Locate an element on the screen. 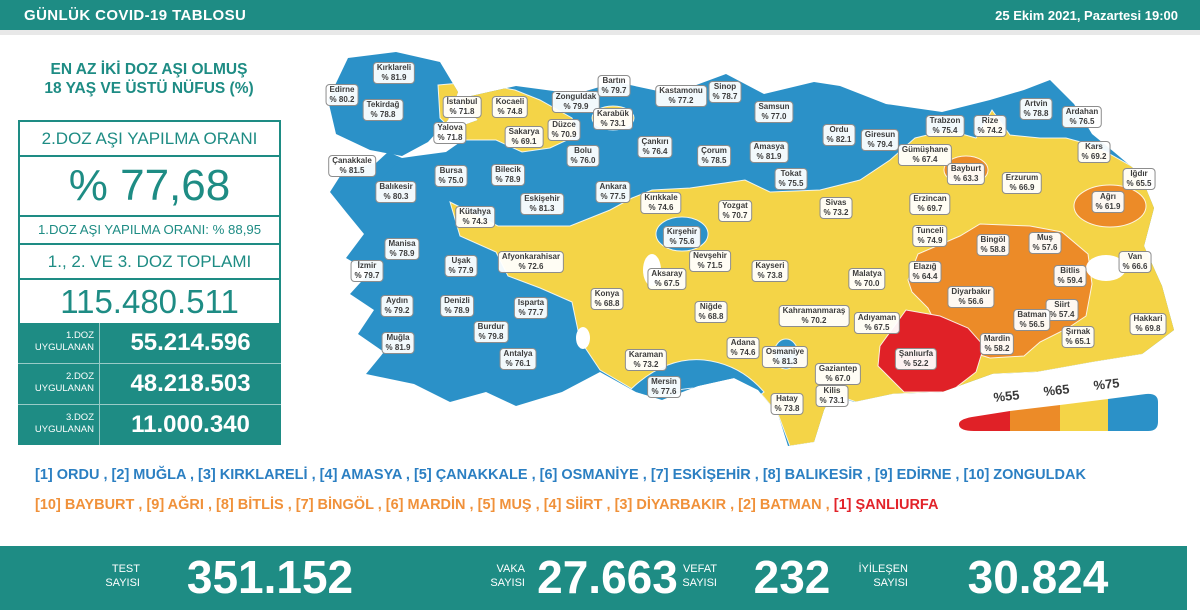 The image size is (1200, 616). table-row: 1.DOZ UYGULANAN 55.214.596 is located at coordinates (149, 343).